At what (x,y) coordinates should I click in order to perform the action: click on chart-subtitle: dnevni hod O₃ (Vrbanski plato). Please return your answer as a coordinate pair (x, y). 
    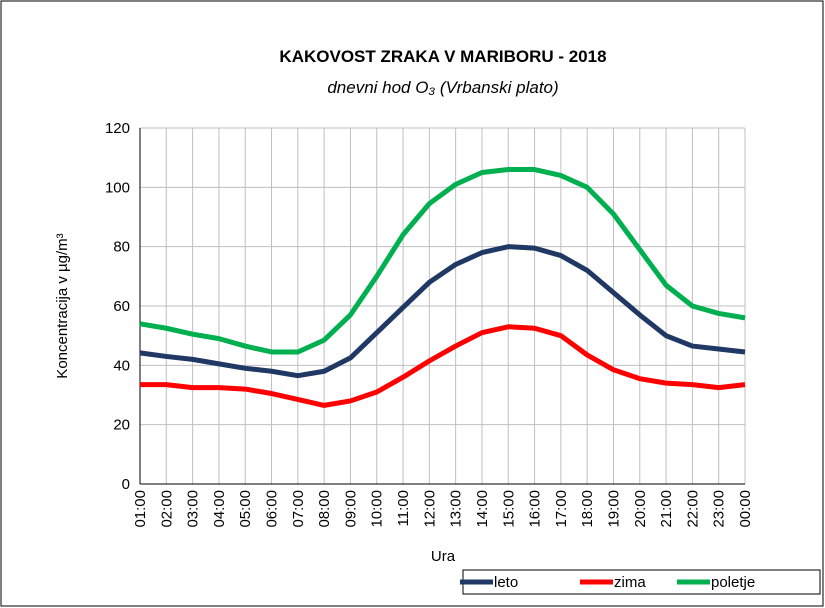
    Looking at the image, I should click on (442, 87).